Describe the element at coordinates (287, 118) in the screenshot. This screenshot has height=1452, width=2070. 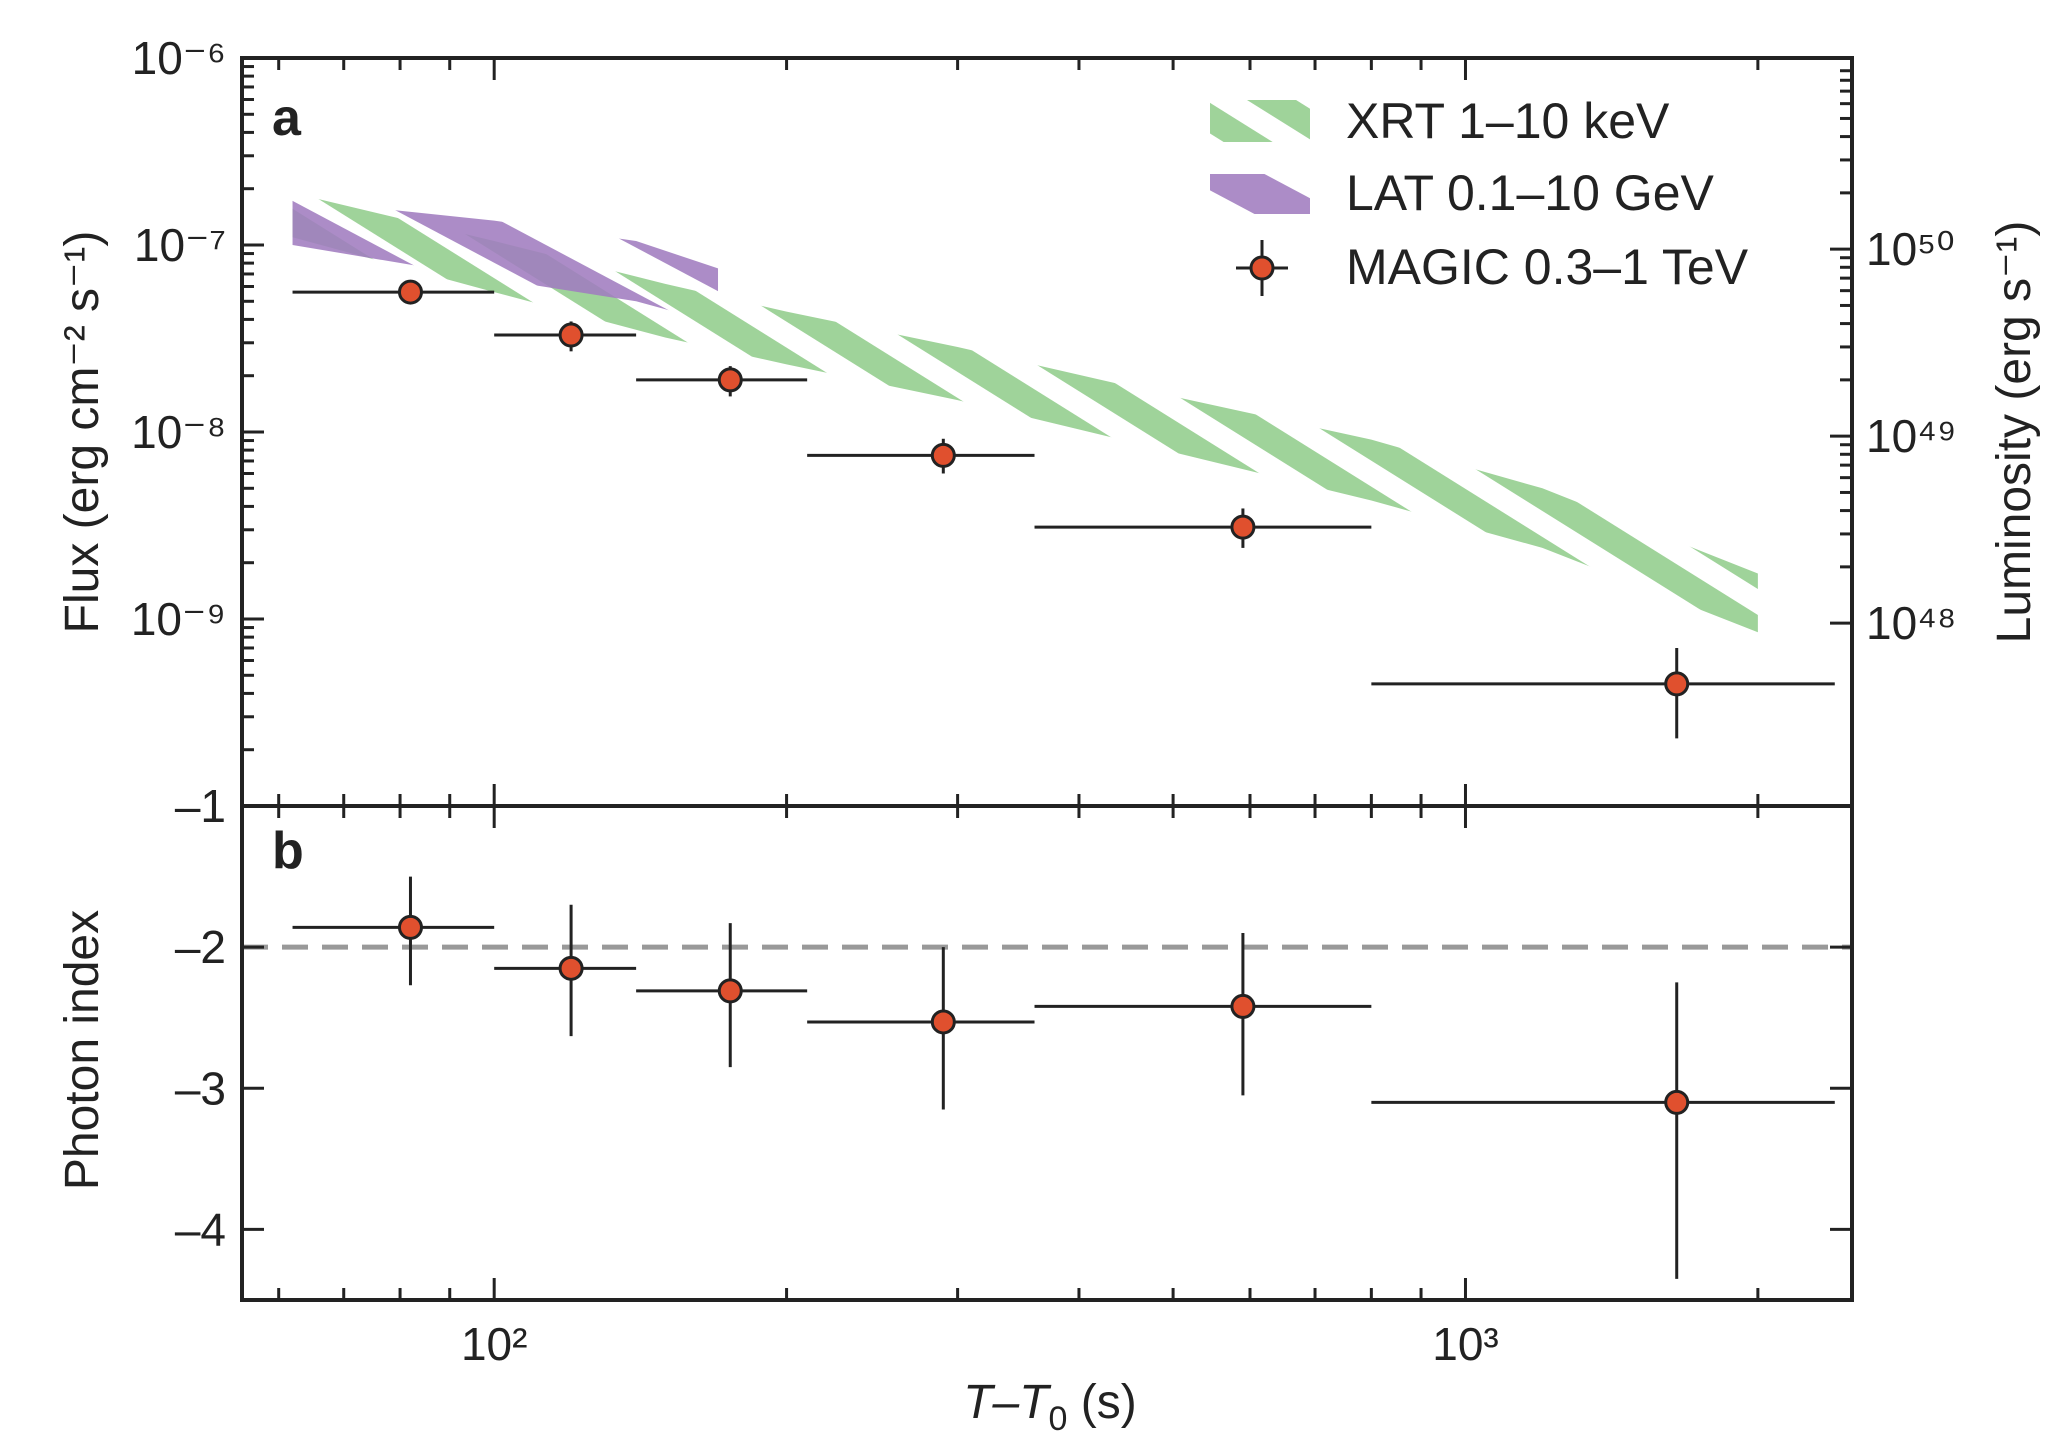
I see `panel-a-label: a` at that location.